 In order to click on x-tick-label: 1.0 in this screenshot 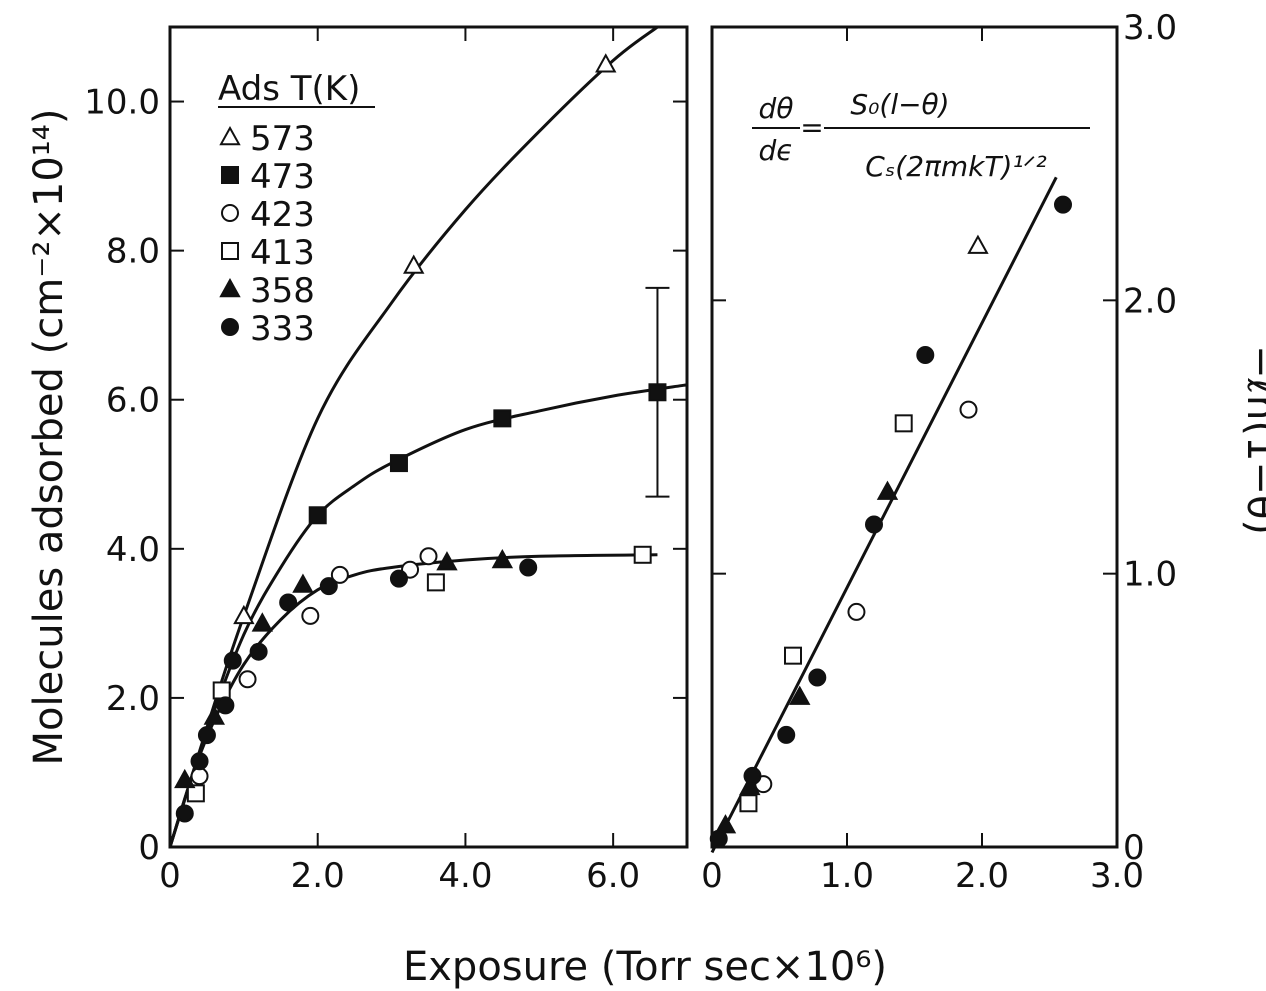, I will do `click(847, 876)`.